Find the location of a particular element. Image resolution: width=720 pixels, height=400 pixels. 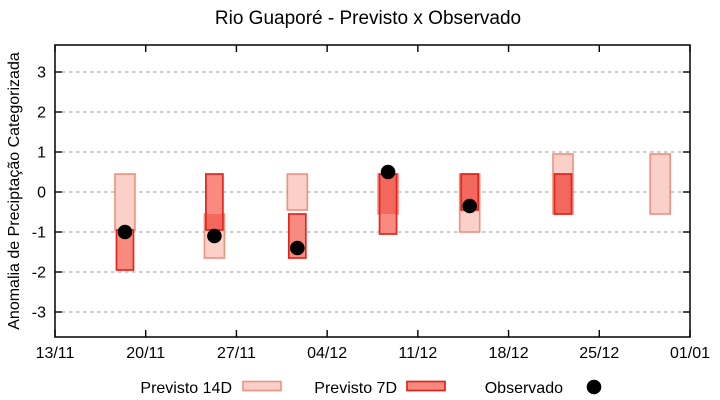

legend: Previsto 14D Previsto 7D Observado is located at coordinates (371, 388).